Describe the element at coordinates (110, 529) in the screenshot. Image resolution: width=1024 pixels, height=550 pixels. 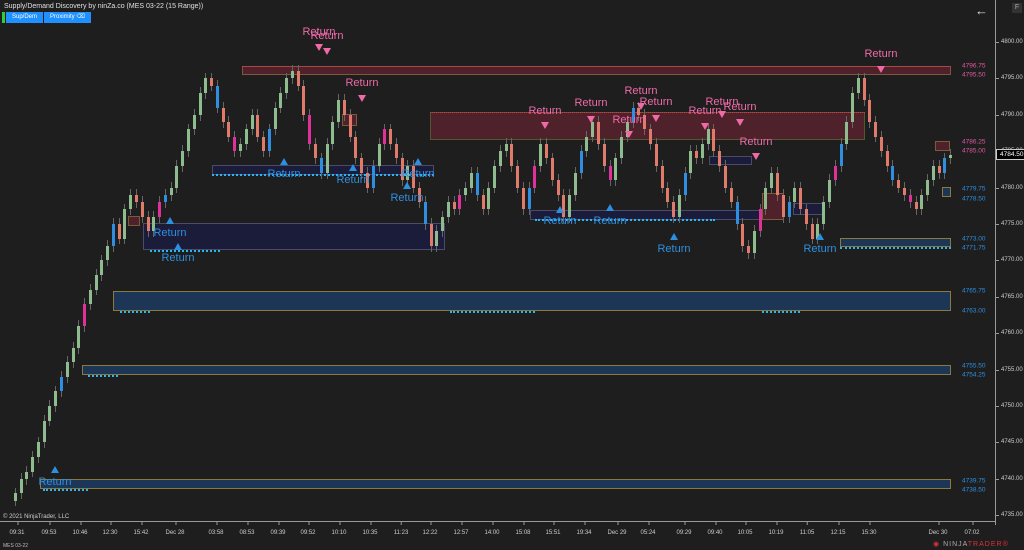
I see `time-tick: 12:30` at that location.